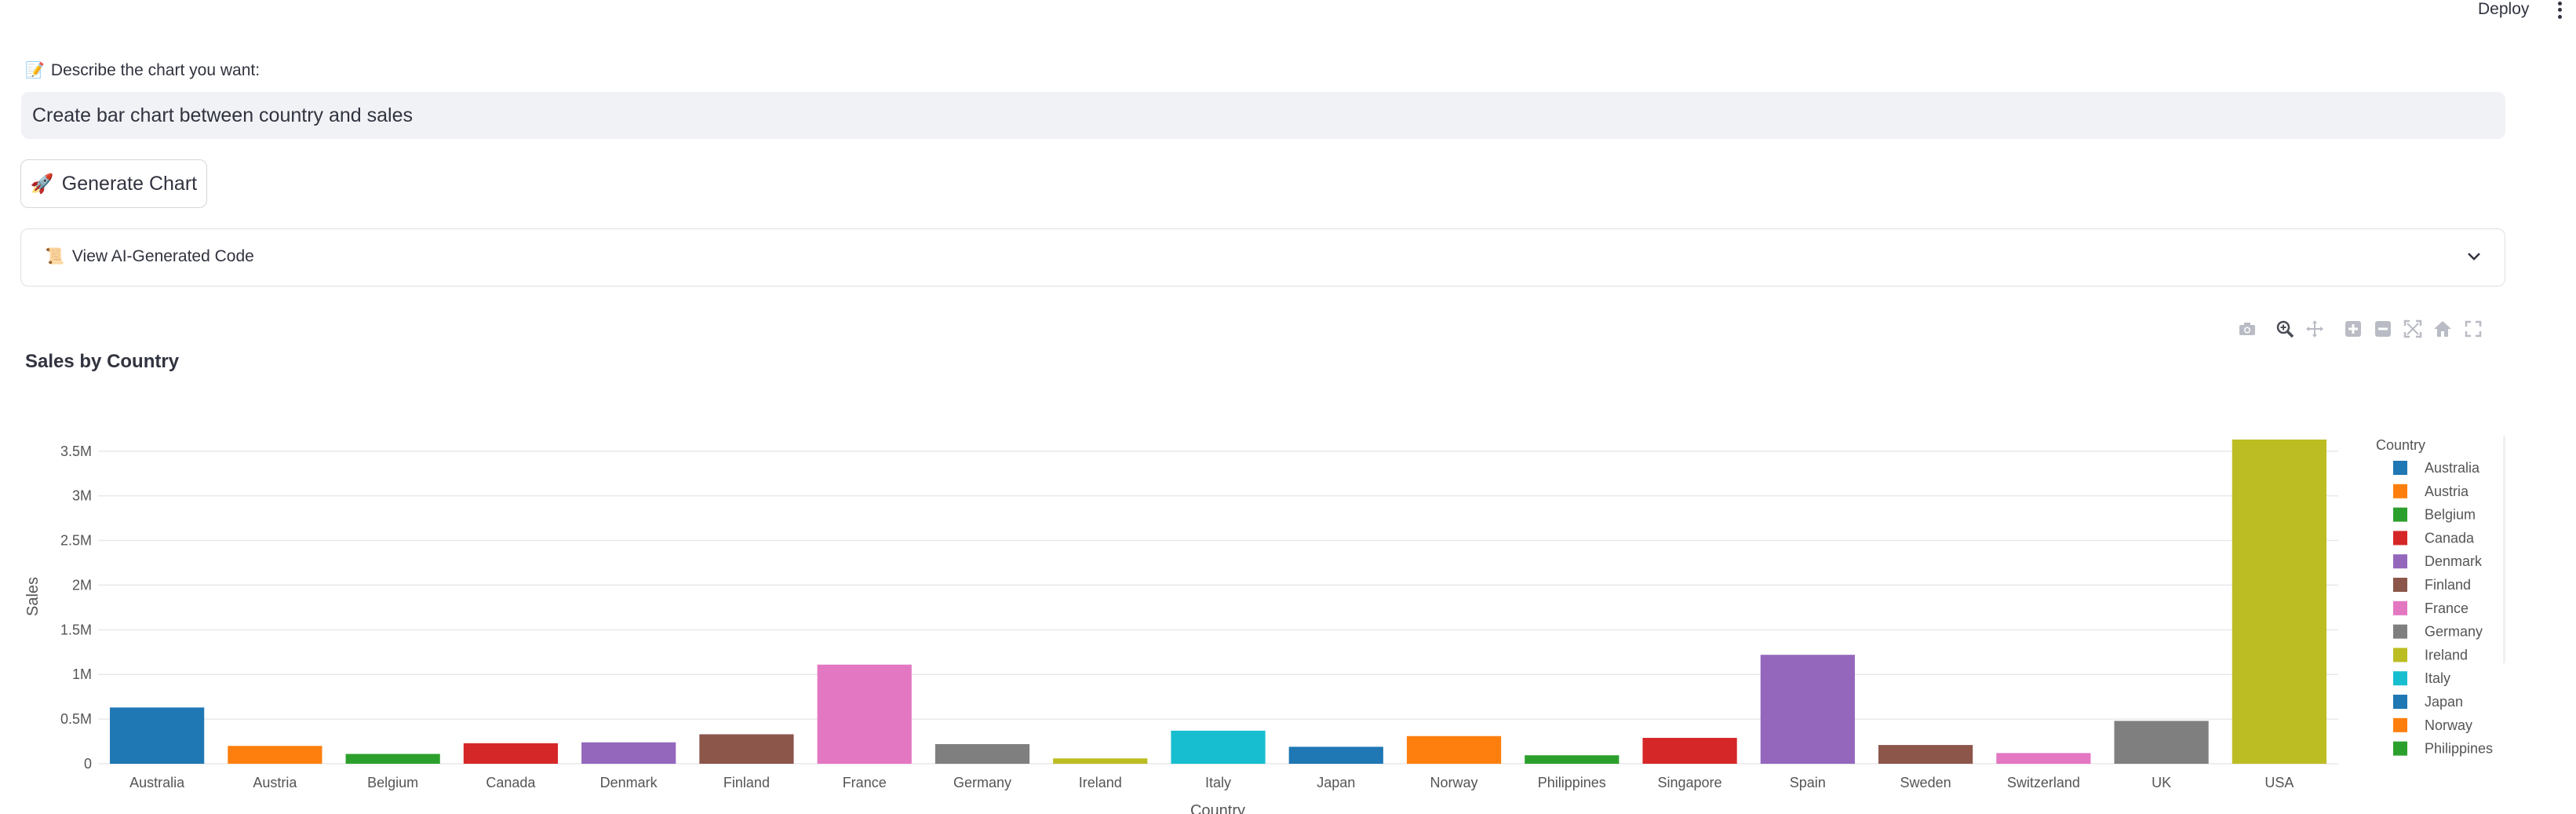  Describe the element at coordinates (2474, 256) in the screenshot. I see `chevron-down-icon` at that location.